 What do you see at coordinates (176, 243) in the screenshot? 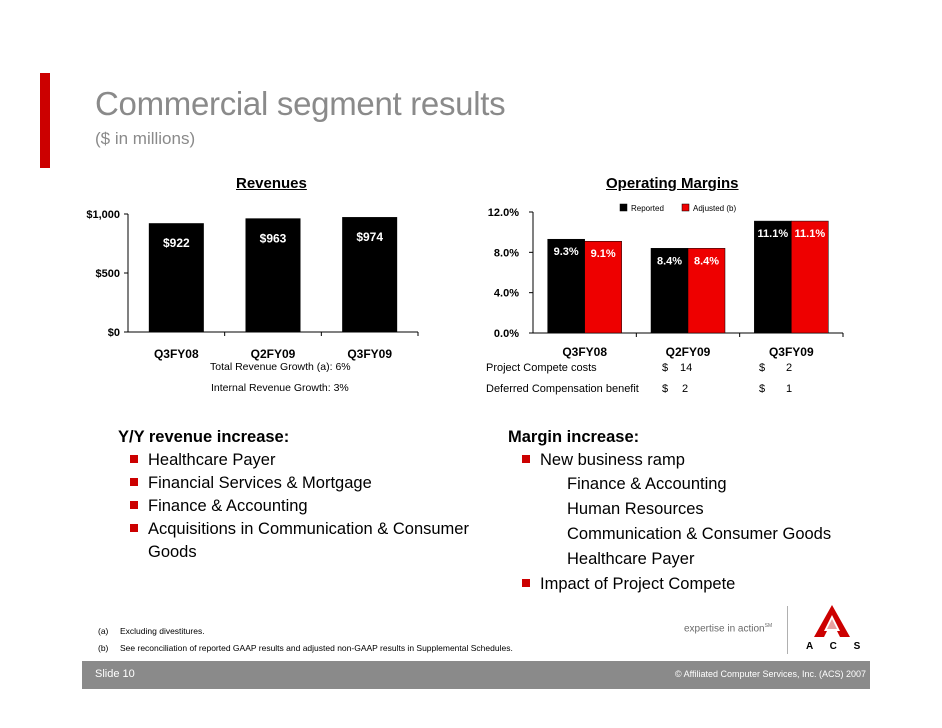
I see `bar-value-label: $922` at bounding box center [176, 243].